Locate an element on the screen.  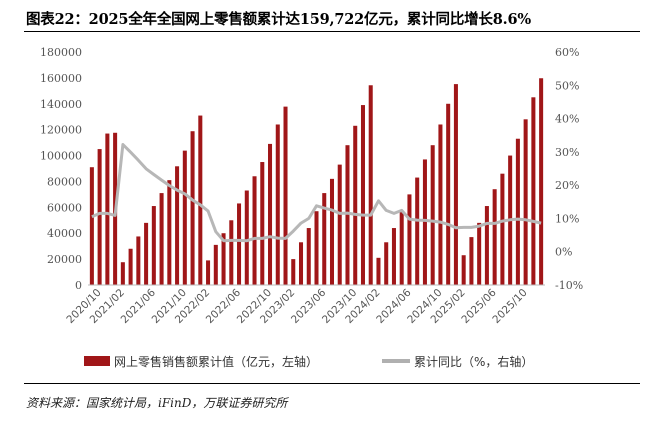
bar-2023/02 is located at coordinates (293, 272).